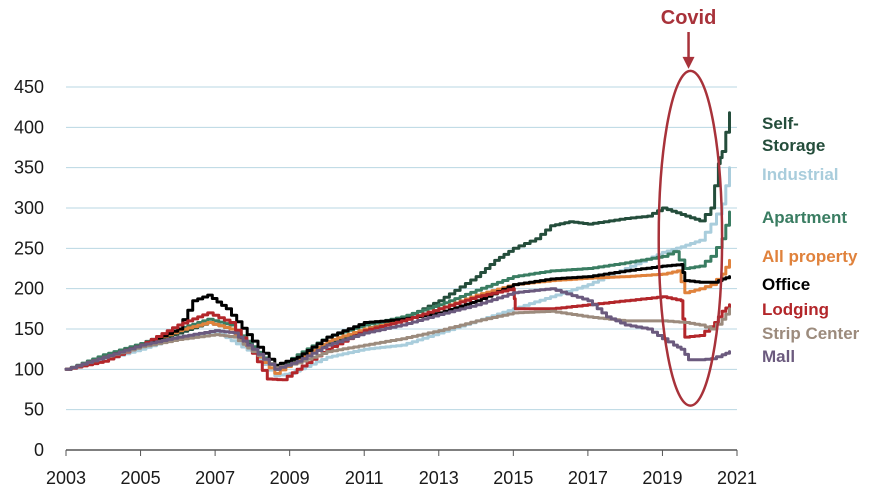 The width and height of the screenshot is (881, 492). What do you see at coordinates (439, 478) in the screenshot?
I see `x-tick-label: 2013` at bounding box center [439, 478].